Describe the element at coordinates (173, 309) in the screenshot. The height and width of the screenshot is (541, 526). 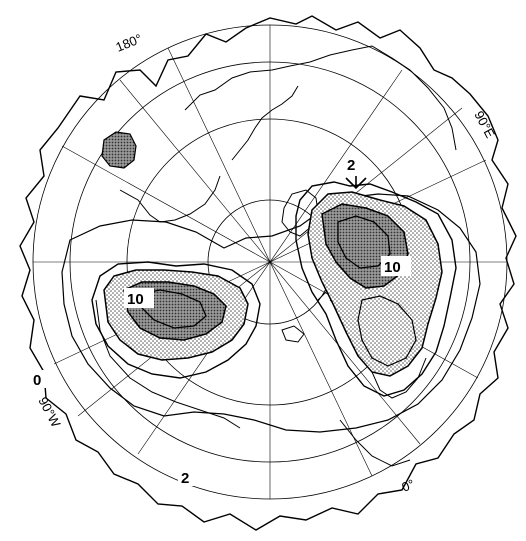
I see `stipple-west-core` at that location.